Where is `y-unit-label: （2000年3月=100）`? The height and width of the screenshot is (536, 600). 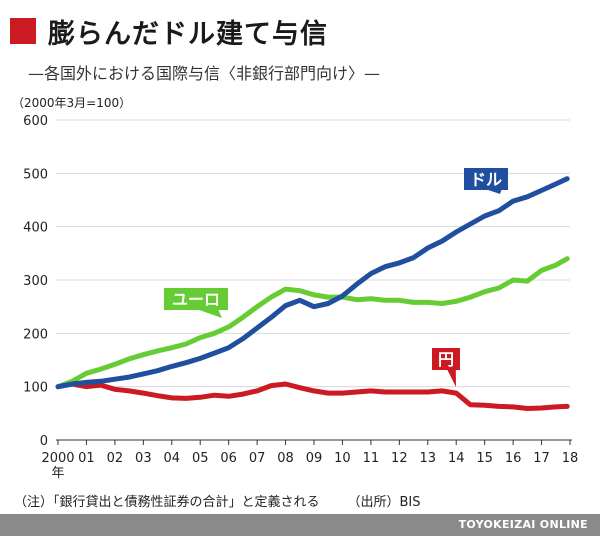 y-unit-label: （2000年3月=100） is located at coordinates (72, 103).